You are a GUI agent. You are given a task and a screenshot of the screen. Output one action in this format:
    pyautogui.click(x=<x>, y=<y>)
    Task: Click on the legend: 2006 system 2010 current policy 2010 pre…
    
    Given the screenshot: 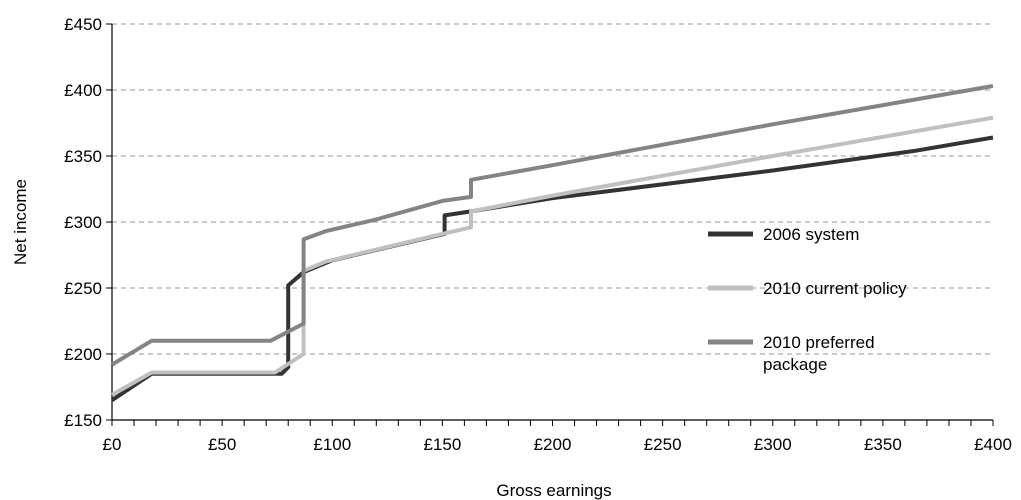 What is the action you would take?
    pyautogui.click(x=807, y=299)
    